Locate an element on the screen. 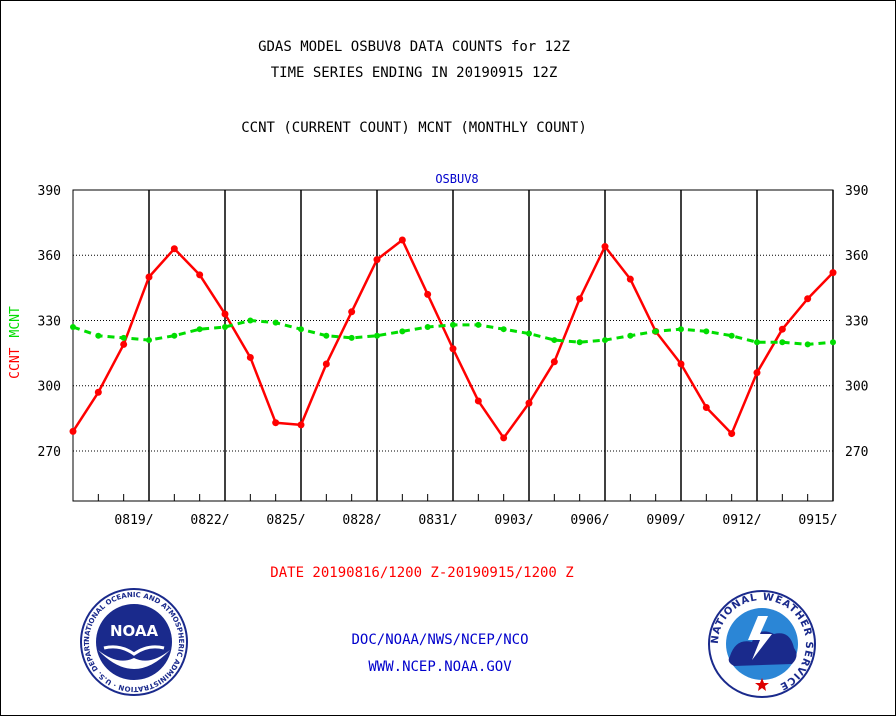  y-tick-label-left: 360 is located at coordinates (49, 256).